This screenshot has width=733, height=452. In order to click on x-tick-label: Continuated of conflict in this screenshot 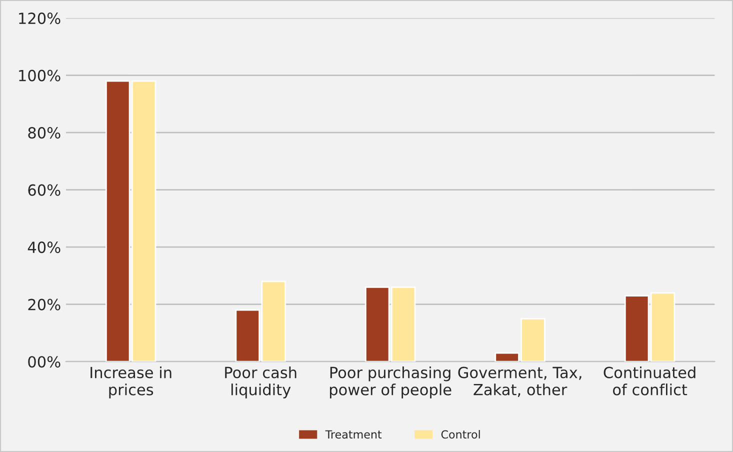, I will do `click(650, 381)`.